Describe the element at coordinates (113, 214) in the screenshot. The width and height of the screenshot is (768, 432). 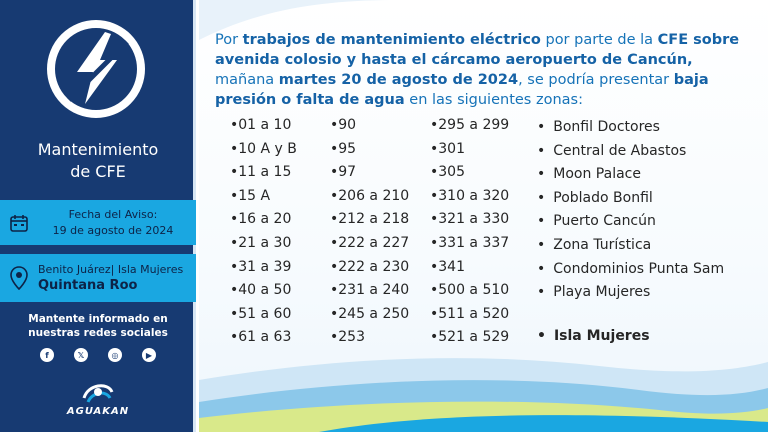
I see `date-label: Fecha del Aviso:` at that location.